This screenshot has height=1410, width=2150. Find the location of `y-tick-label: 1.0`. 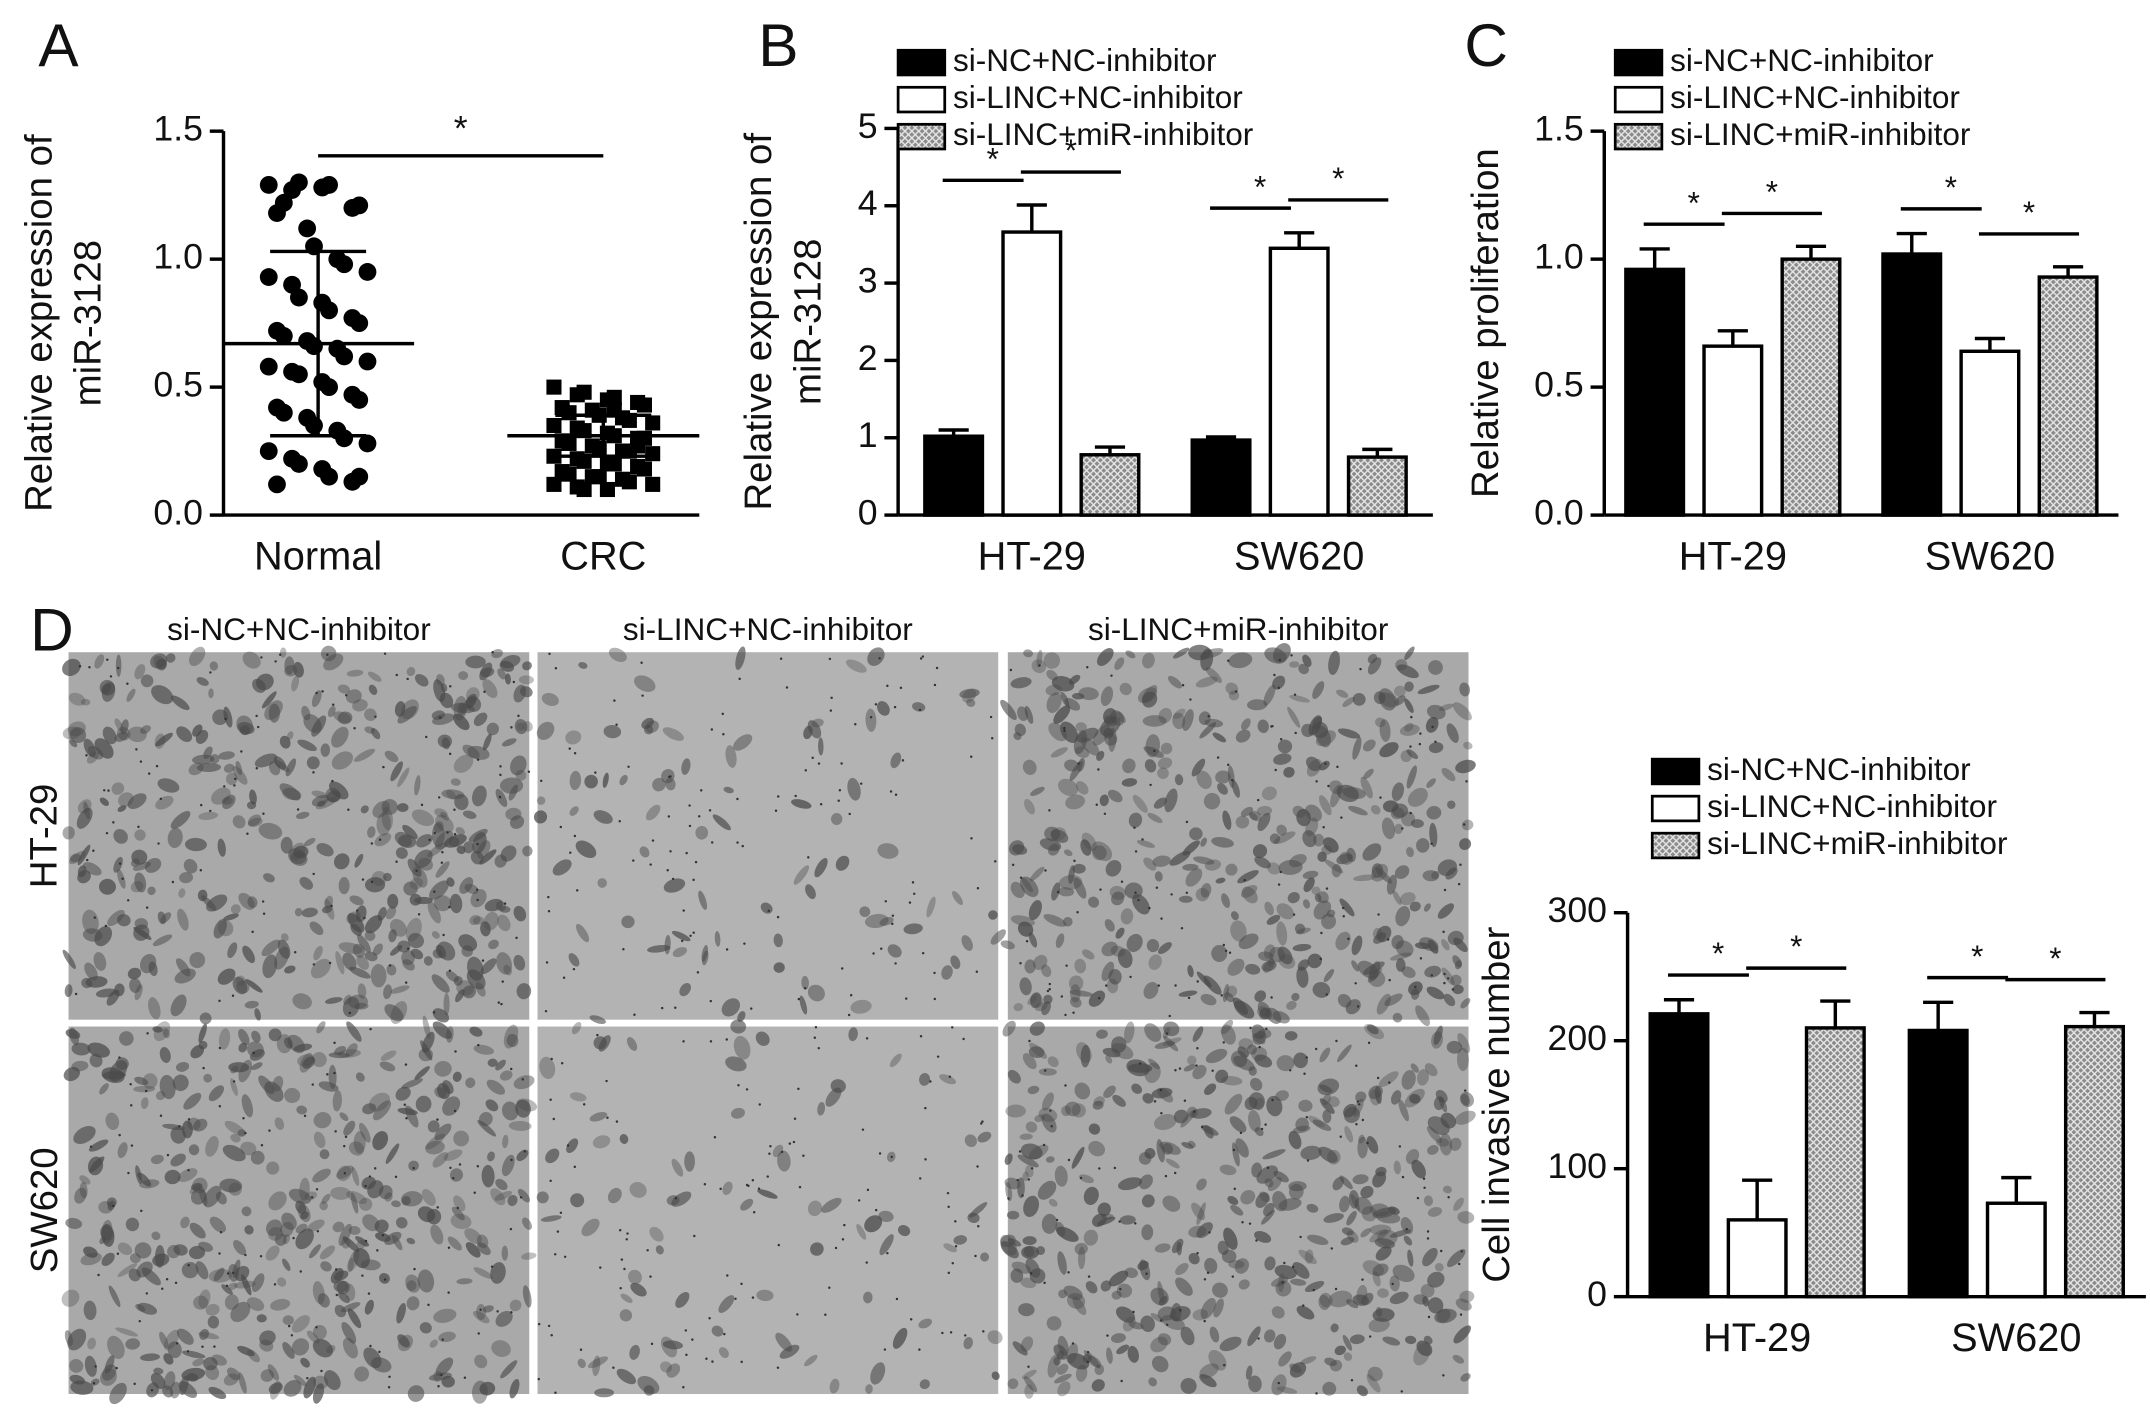

y-tick-label: 1.0 is located at coordinates (1559, 257).